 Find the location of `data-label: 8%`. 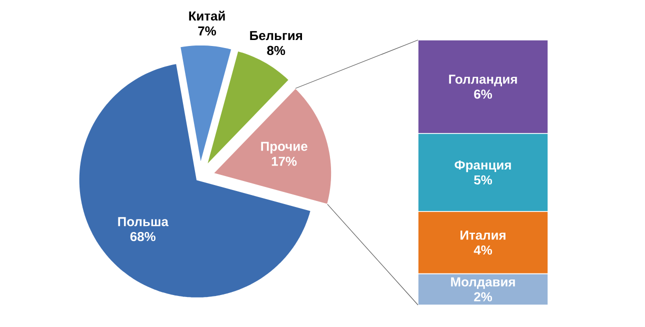

data-label: 8% is located at coordinates (276, 51).